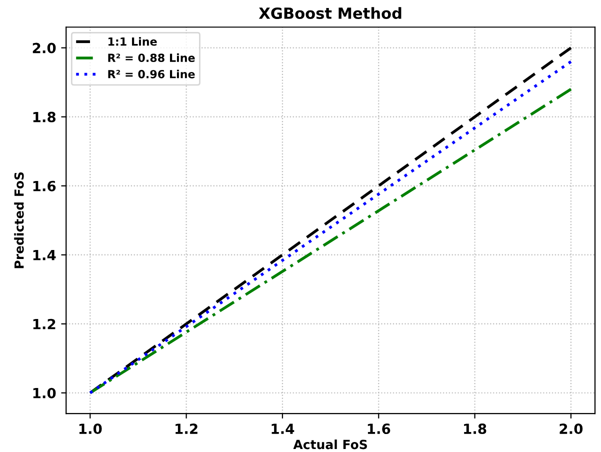 This screenshot has width=601, height=452. What do you see at coordinates (44, 117) in the screenshot?
I see `y-tick-label: 1.8` at bounding box center [44, 117].